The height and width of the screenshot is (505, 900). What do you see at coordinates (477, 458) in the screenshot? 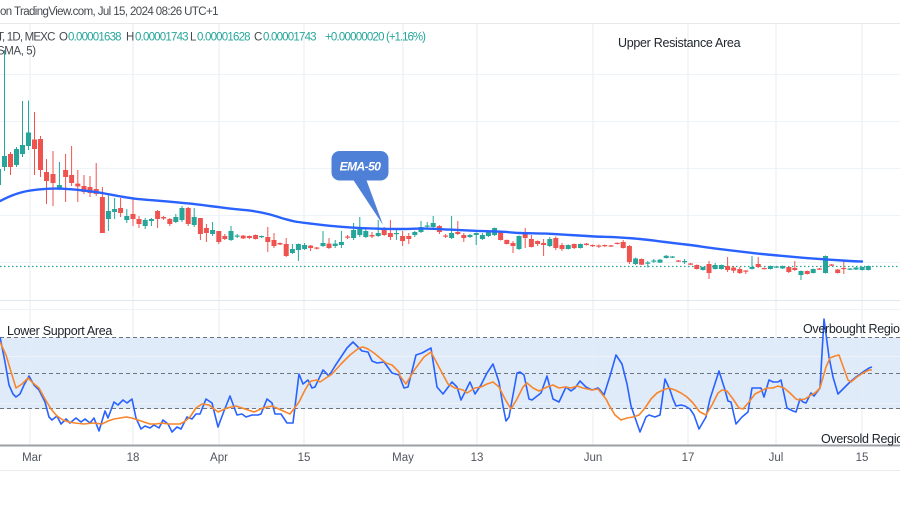
I see `svg-text: 13` at bounding box center [477, 458].